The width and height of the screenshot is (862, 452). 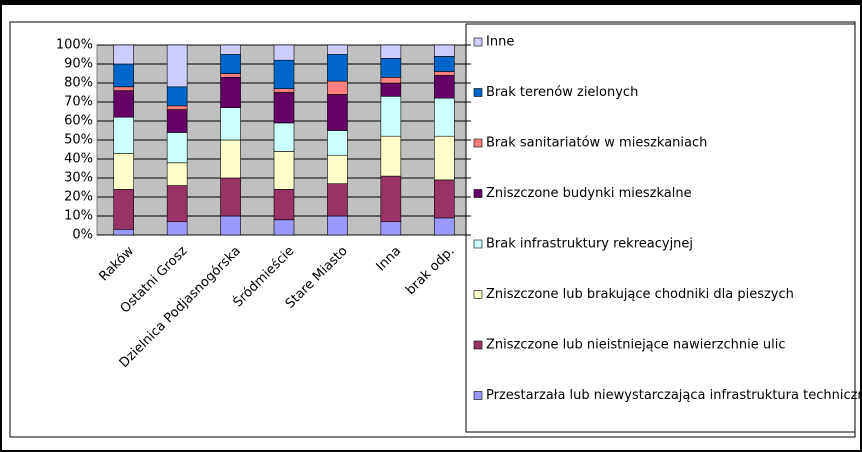 I want to click on legend-label: Zniszczone budynki mieszkalne, so click(x=589, y=193).